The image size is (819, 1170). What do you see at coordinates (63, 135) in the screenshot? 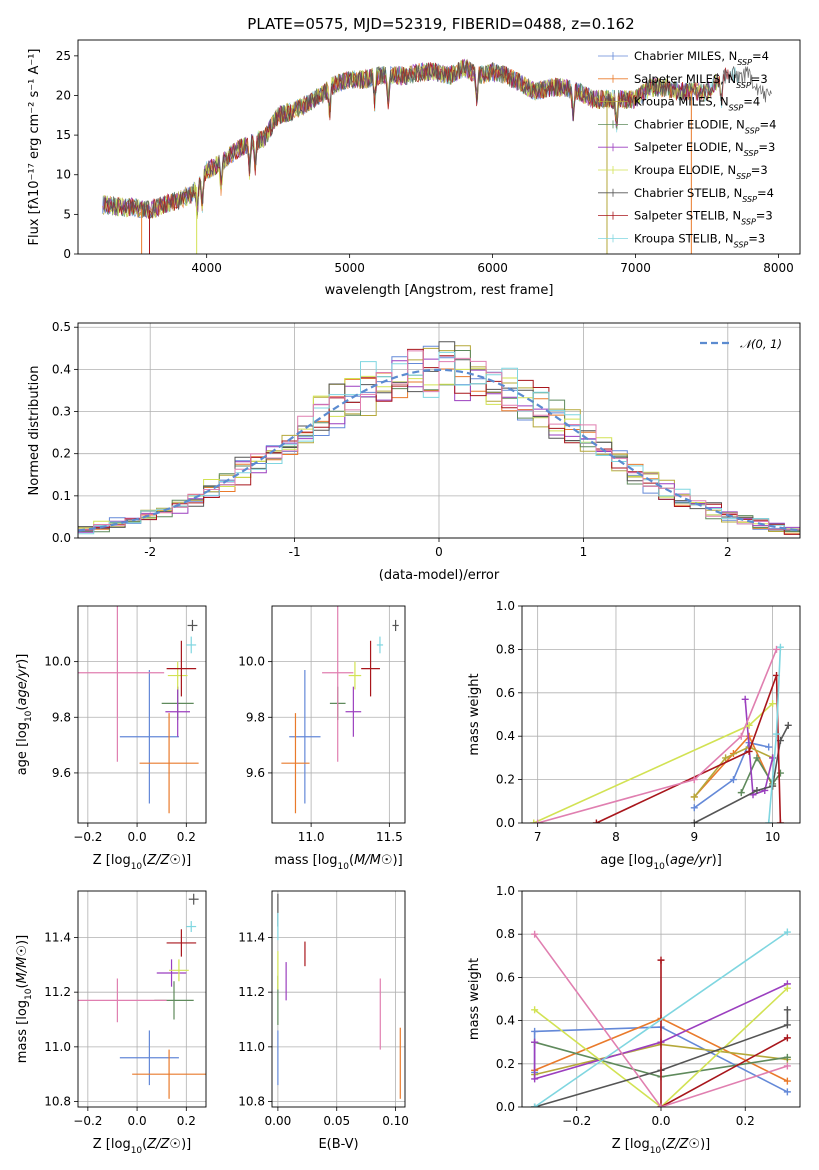
I see `y-tick-label: 15` at bounding box center [63, 135].